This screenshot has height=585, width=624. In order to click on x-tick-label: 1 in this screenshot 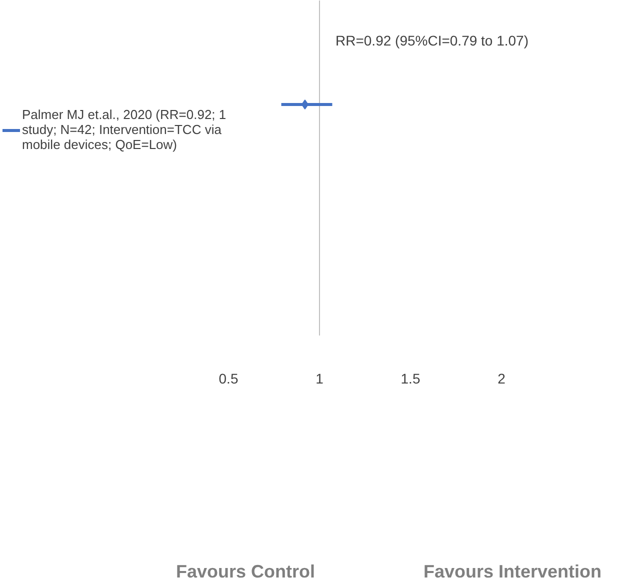, I will do `click(320, 378)`.